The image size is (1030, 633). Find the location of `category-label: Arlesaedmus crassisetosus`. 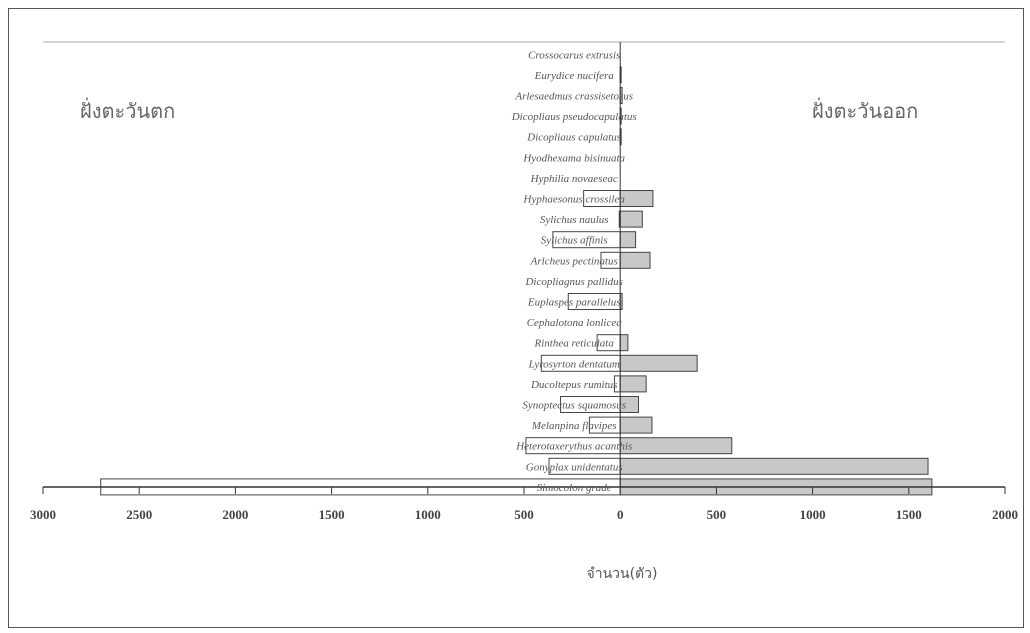

category-label: Arlesaedmus crassisetosus is located at coordinates (573, 97).